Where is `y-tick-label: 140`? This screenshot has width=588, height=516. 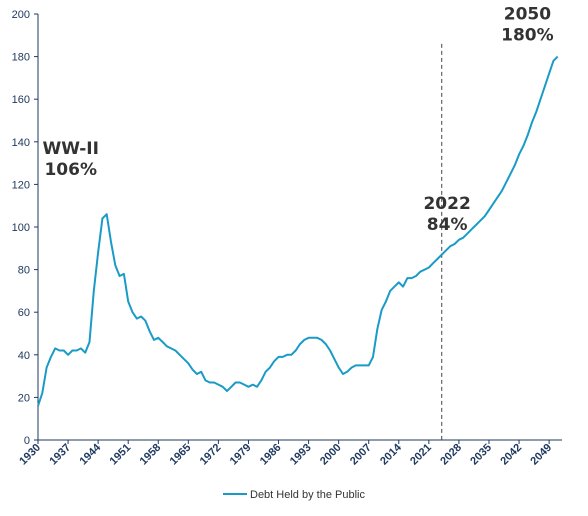
y-tick-label: 140 is located at coordinates (21, 143).